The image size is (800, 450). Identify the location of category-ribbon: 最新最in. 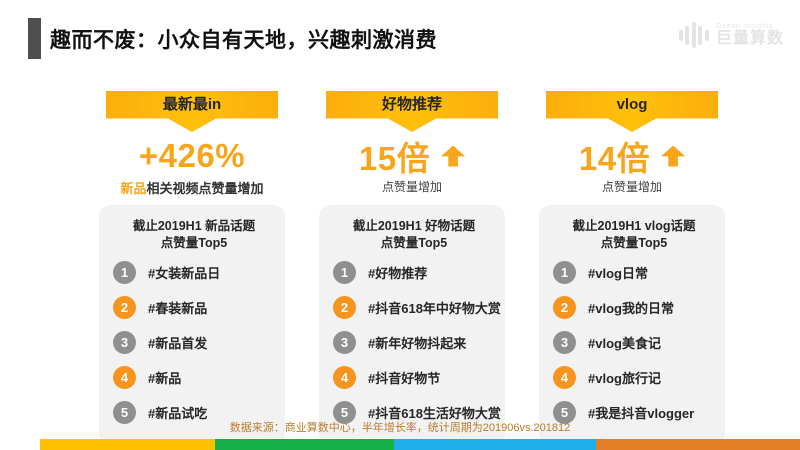
(192, 111).